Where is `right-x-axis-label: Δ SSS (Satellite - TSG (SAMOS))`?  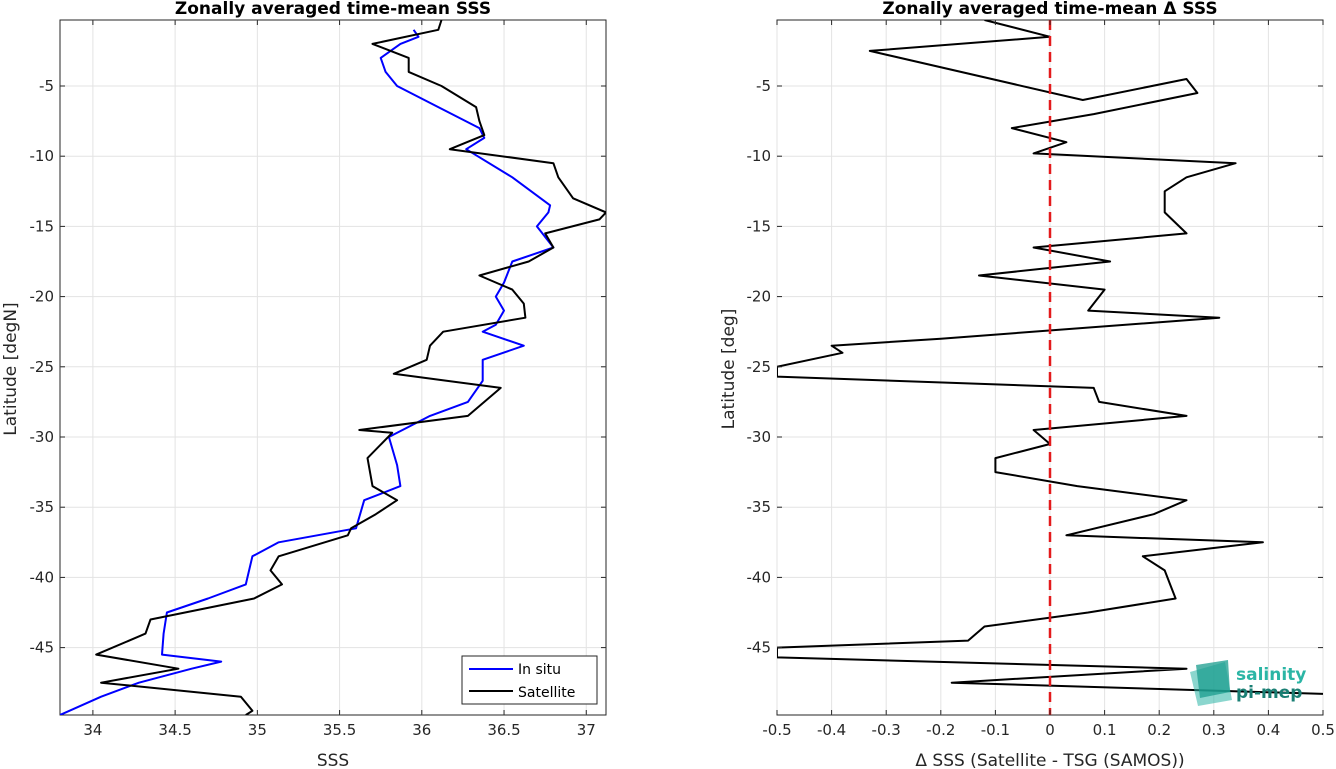
right-x-axis-label: Δ SSS (Satellite - TSG (SAMOS)) is located at coordinates (1049, 760).